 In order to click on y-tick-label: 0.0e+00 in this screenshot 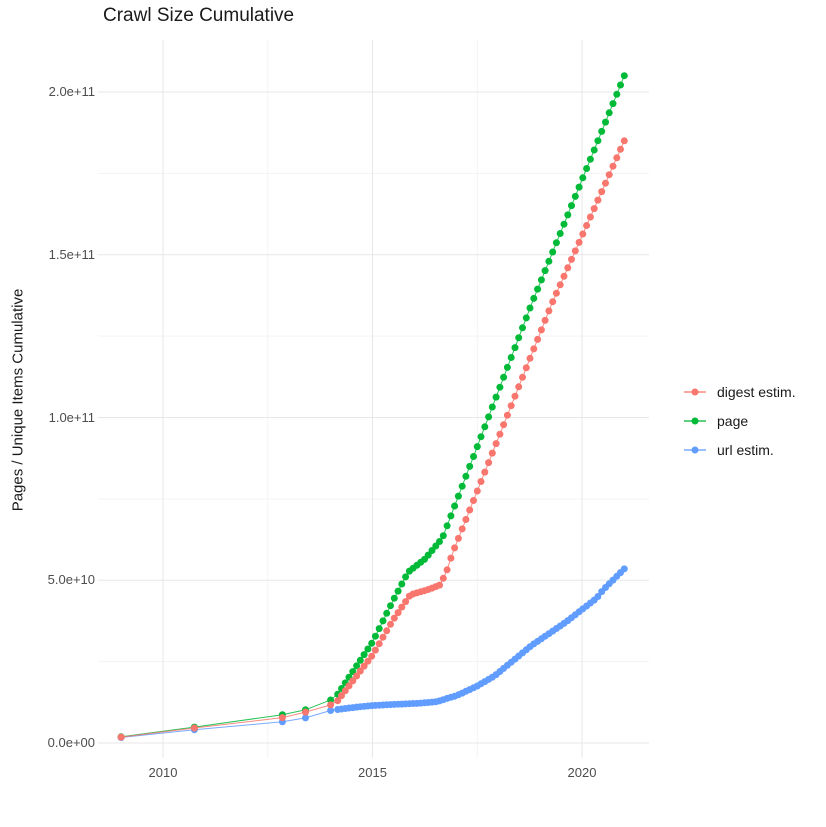, I will do `click(71, 742)`.